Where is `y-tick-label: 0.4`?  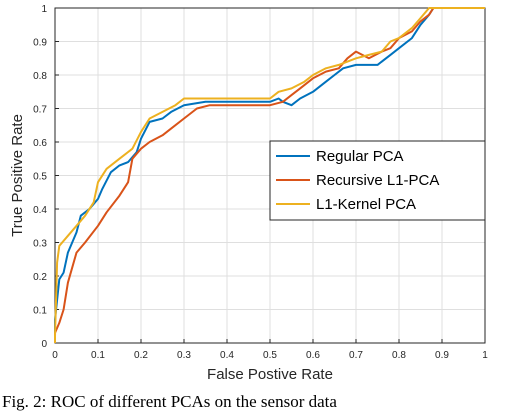 y-tick-label: 0.4 is located at coordinates (40, 210).